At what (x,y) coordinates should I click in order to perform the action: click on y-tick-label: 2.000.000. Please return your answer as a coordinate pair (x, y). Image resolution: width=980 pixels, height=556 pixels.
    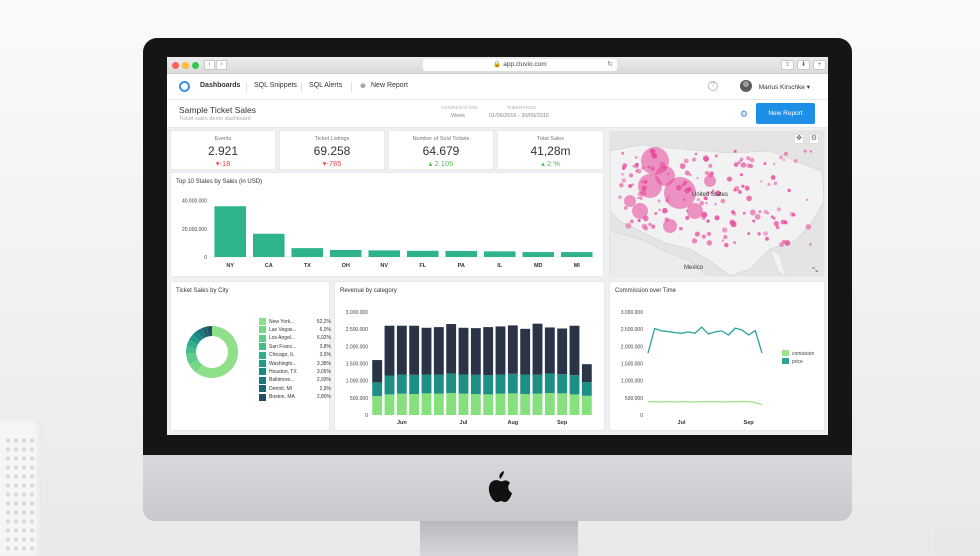
    Looking at the image, I should click on (632, 347).